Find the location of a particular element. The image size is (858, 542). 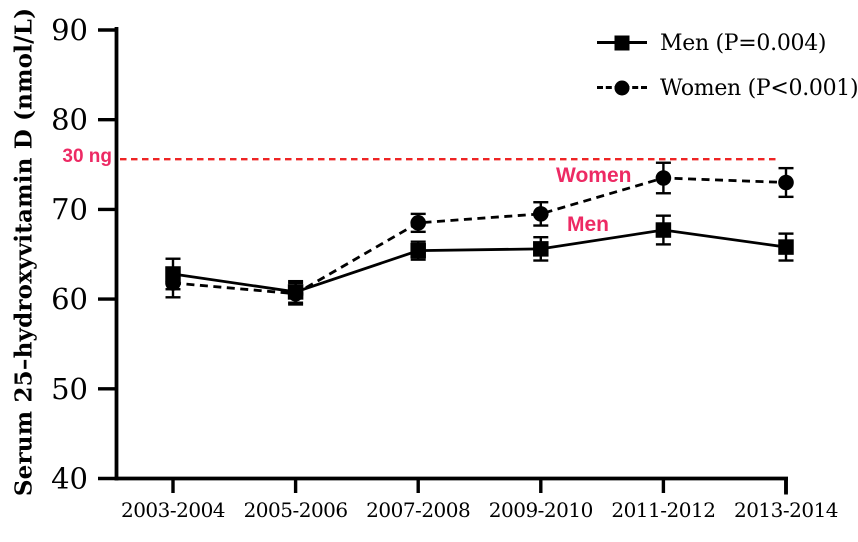

svg-text: 50 is located at coordinates (69, 389).